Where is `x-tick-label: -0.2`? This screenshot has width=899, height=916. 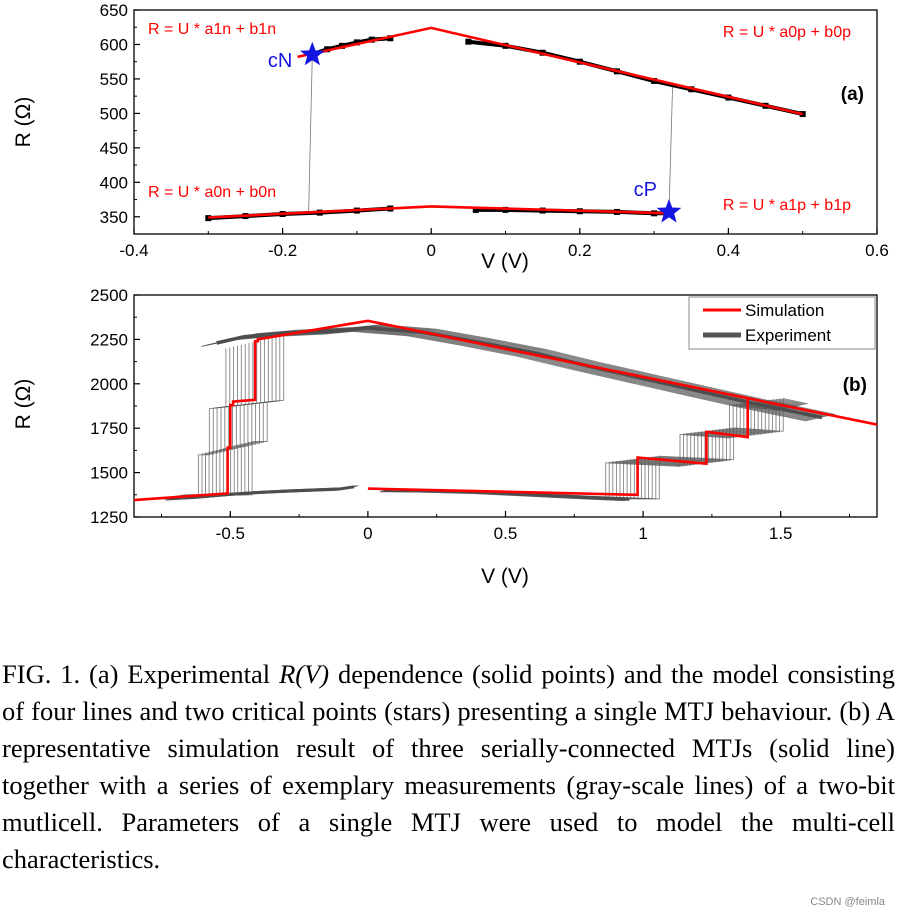
x-tick-label: -0.2 is located at coordinates (282, 250).